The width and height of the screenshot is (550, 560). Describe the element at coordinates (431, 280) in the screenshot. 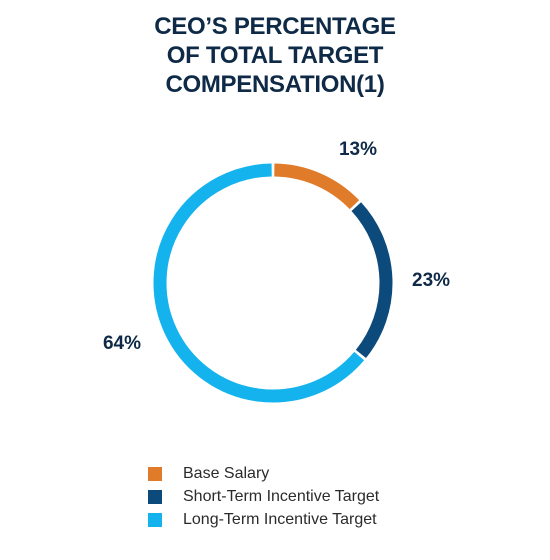

I see `data-label-short-term-incentive: 23%` at that location.